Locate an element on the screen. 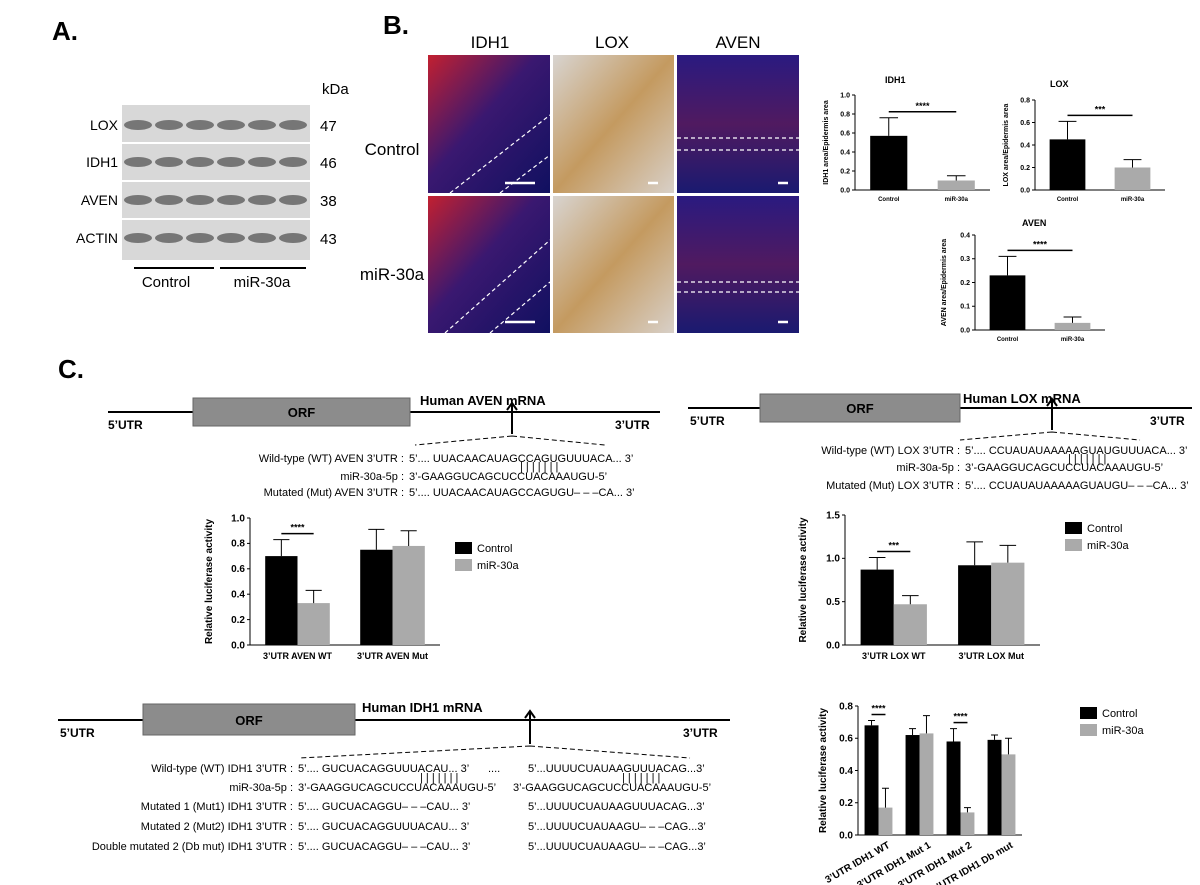  panel-label: C. is located at coordinates (71, 369).